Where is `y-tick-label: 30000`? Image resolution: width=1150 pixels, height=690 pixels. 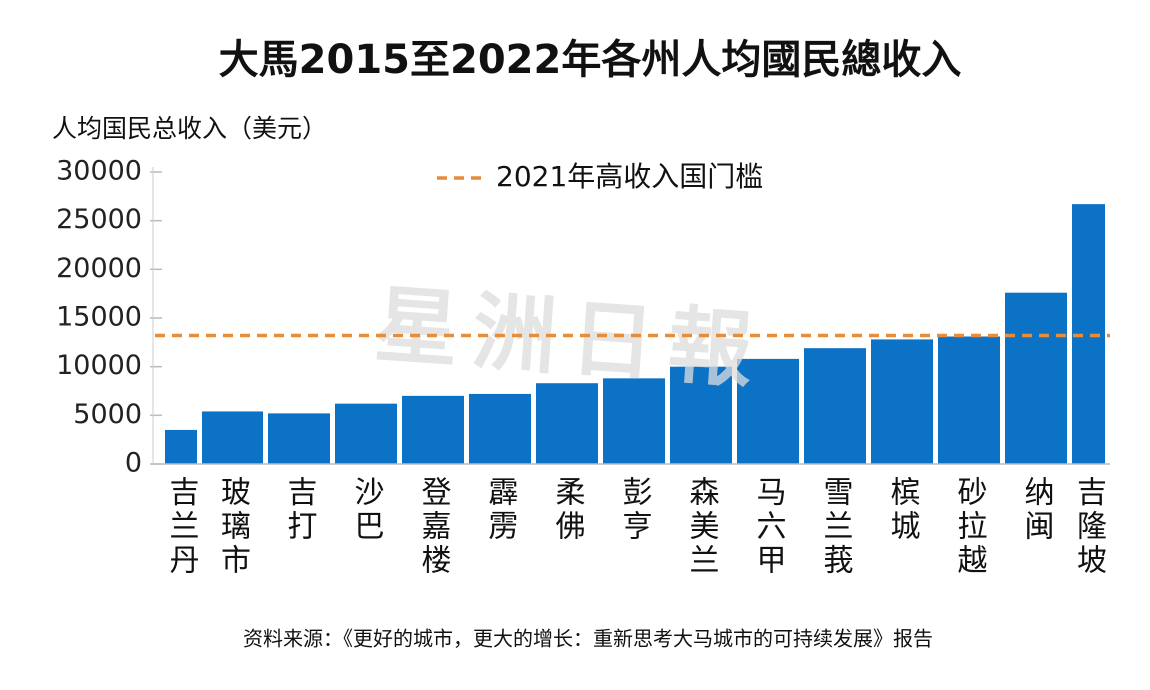 y-tick-label: 30000 is located at coordinates (99, 171).